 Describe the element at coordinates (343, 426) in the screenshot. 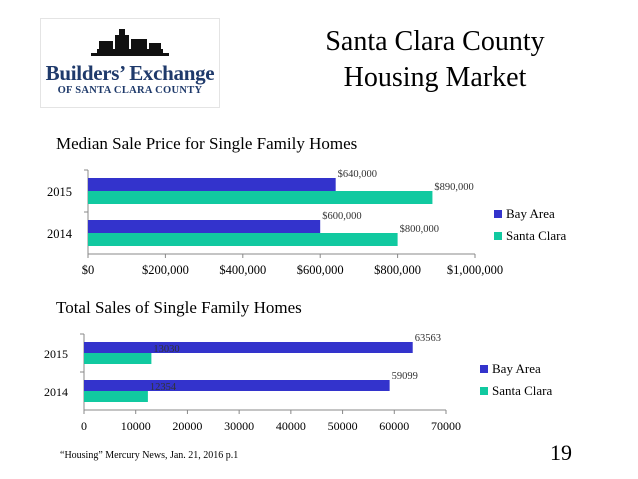

I see `x-tick-label: 50000` at that location.